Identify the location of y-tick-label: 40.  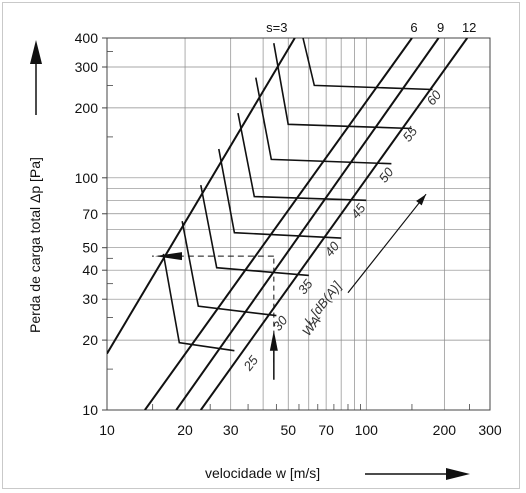
(90, 270).